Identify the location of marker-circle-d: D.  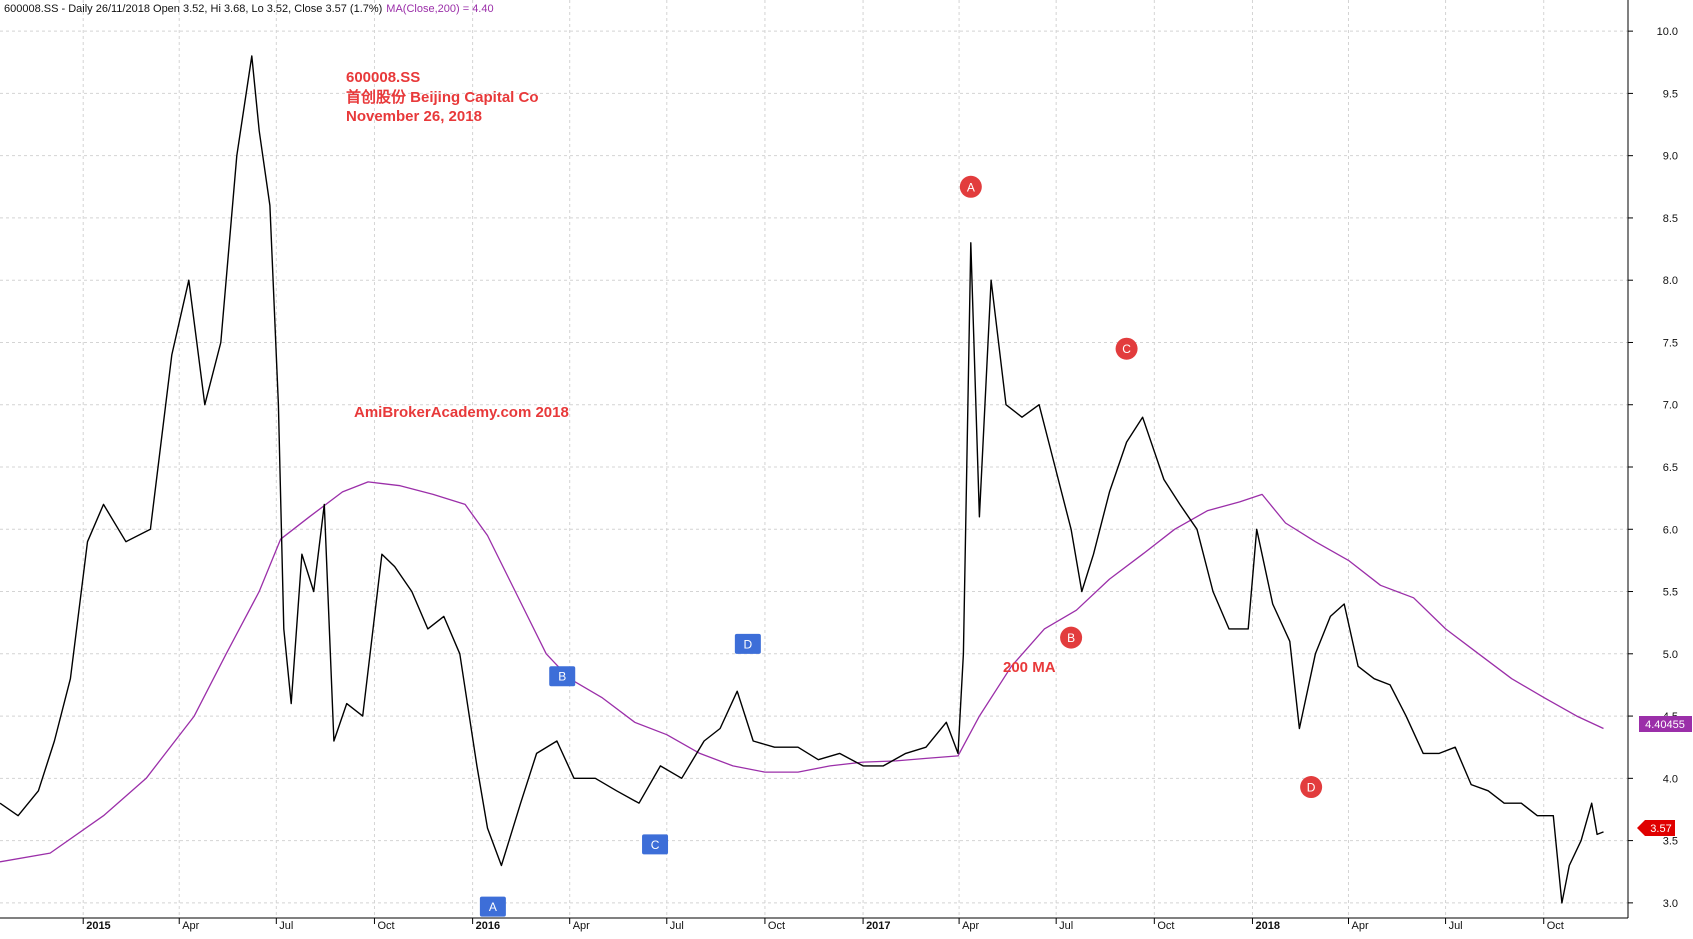
(1311, 787).